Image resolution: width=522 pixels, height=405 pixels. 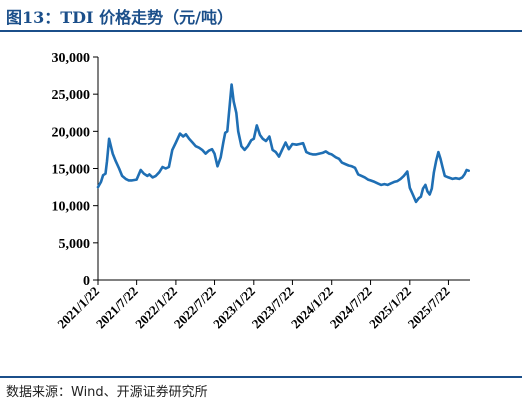 I want to click on x-tick-label: 2024/1/22, so click(x=312, y=308).